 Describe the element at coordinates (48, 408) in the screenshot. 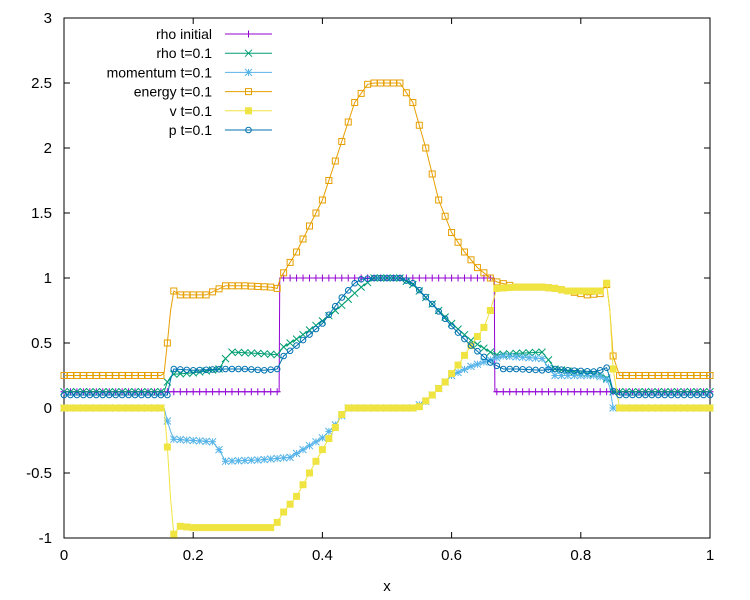

I see `y-tick-label: 0` at that location.